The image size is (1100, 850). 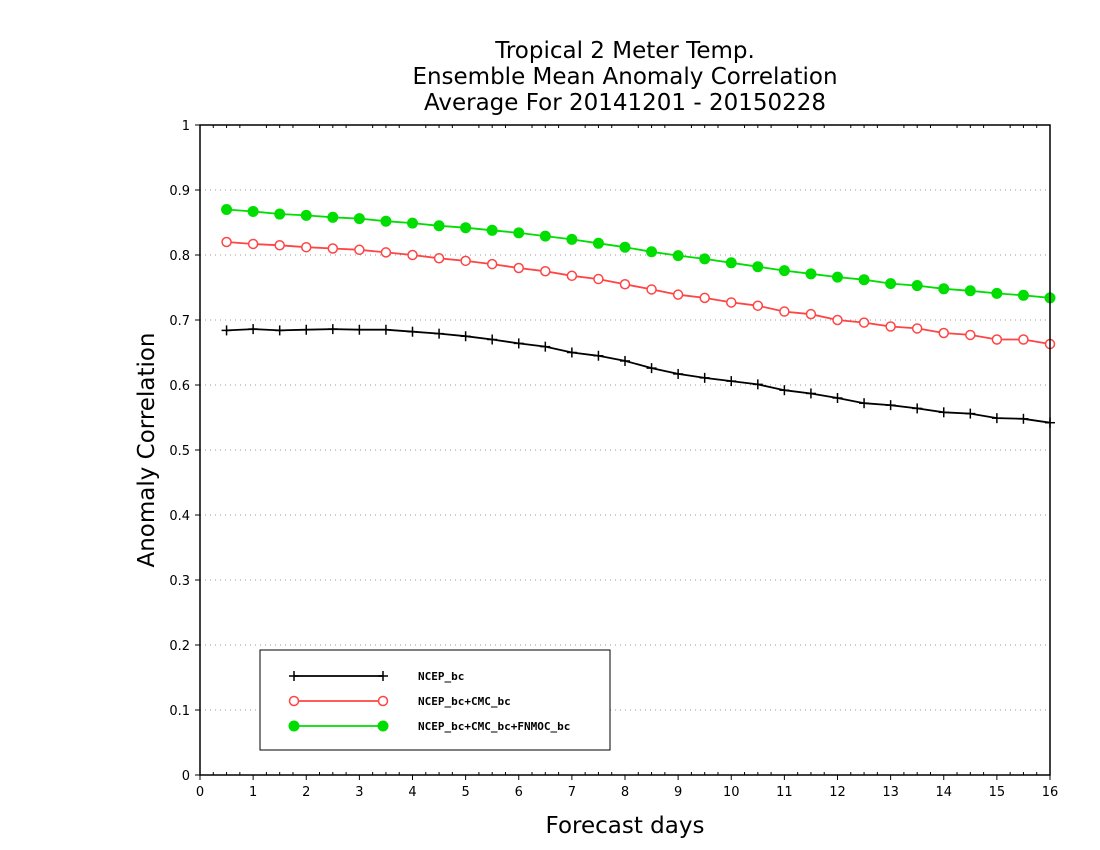 What do you see at coordinates (624, 51) in the screenshot?
I see `chart-title-line-1: Tropical 2 Meter Temp.` at bounding box center [624, 51].